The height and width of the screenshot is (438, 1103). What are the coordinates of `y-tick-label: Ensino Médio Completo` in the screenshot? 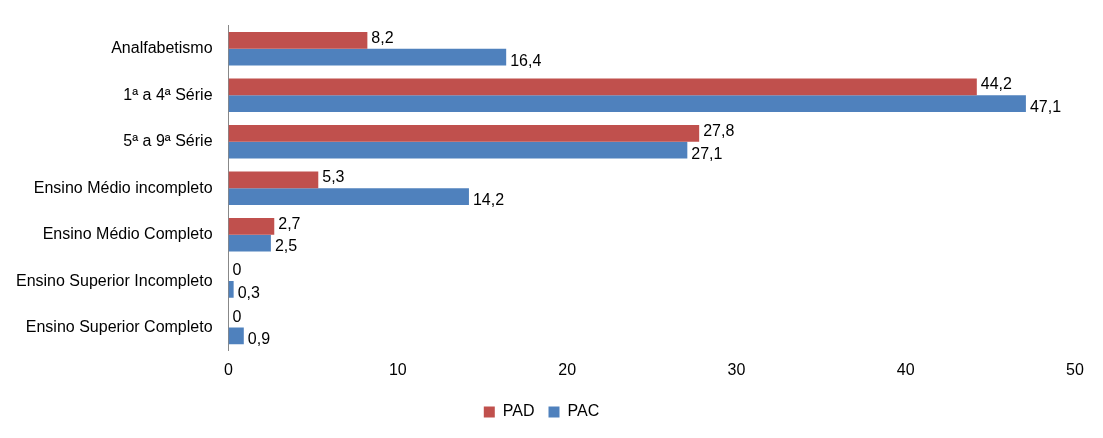 It's located at (127, 234).